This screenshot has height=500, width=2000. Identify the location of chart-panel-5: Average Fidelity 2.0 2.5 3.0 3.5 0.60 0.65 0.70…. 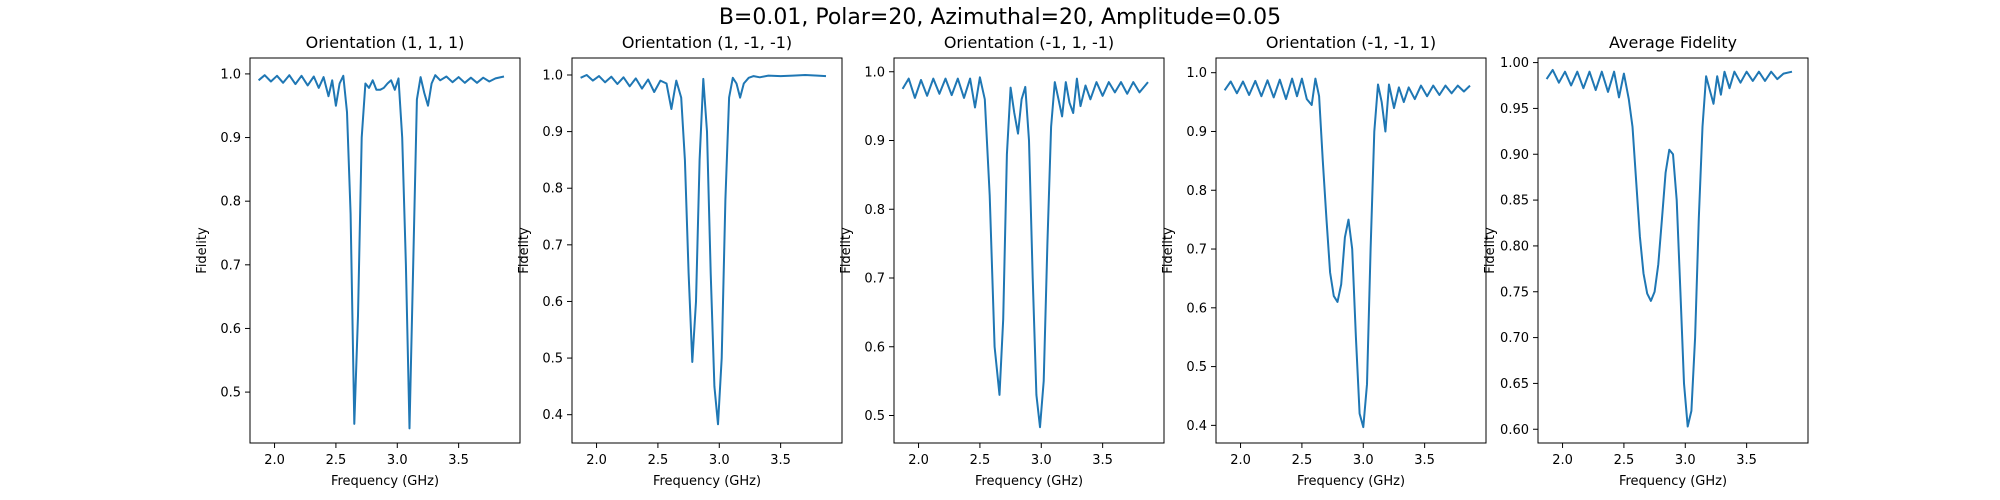
(1646, 261).